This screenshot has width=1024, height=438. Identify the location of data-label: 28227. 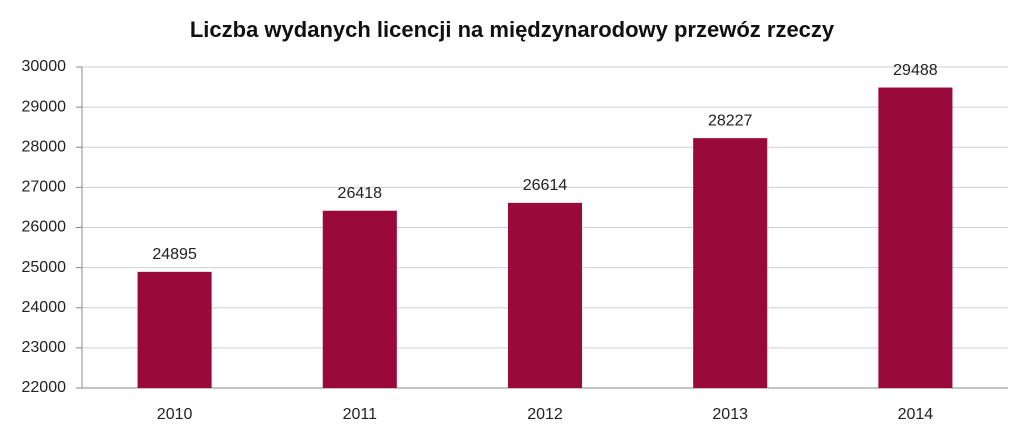
(730, 120).